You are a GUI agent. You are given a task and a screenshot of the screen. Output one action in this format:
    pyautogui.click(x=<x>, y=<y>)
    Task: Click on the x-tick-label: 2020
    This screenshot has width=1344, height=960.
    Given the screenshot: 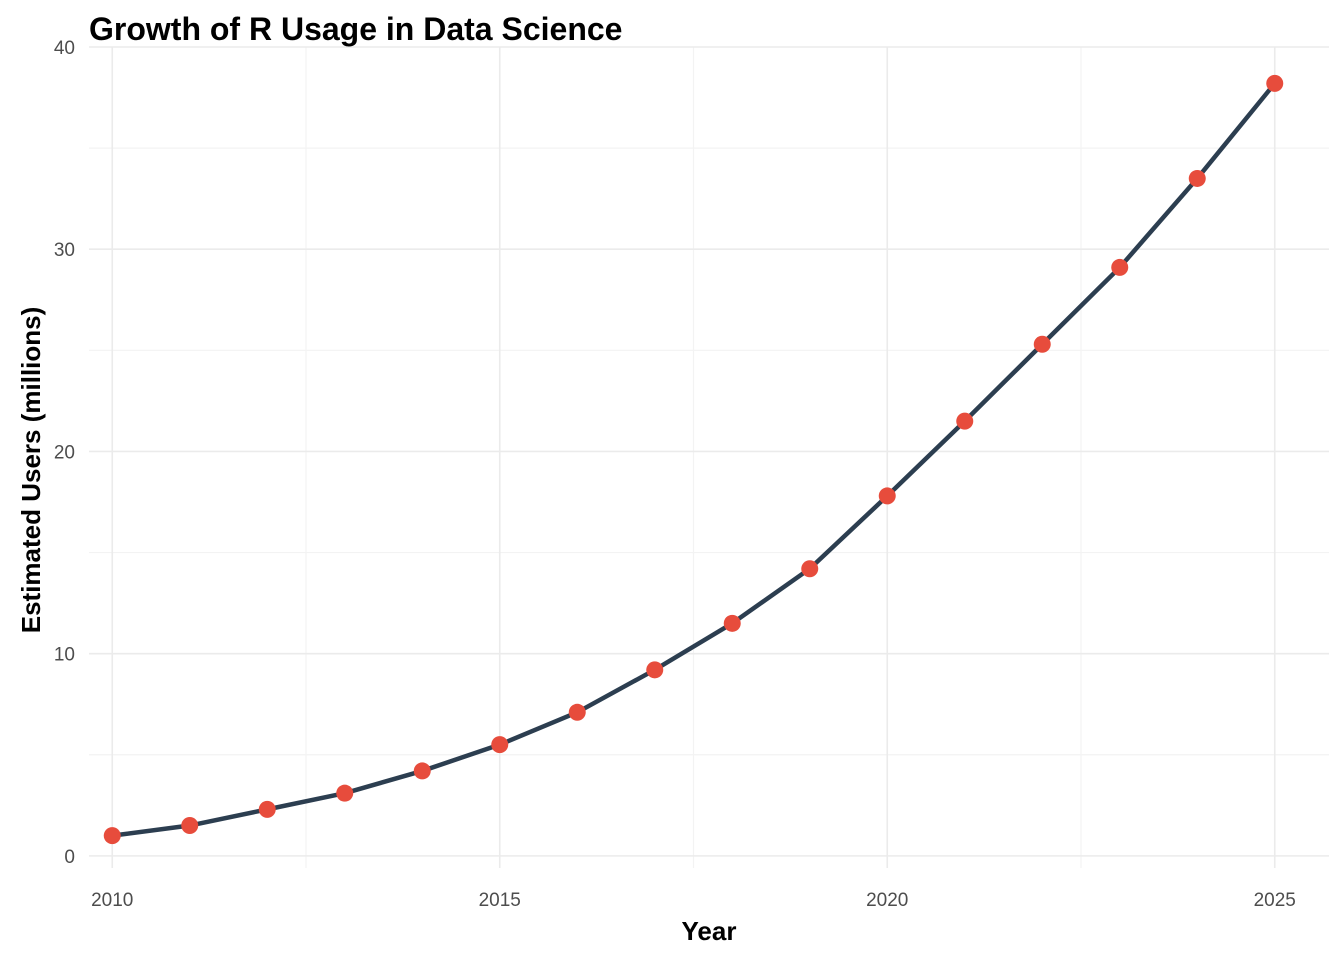 What is the action you would take?
    pyautogui.click(x=887, y=900)
    